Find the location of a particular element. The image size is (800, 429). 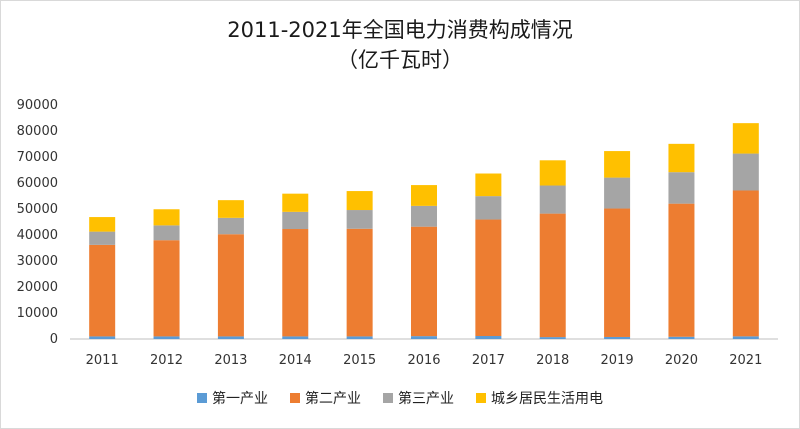

legend-item: 第一产业 is located at coordinates (232, 398).